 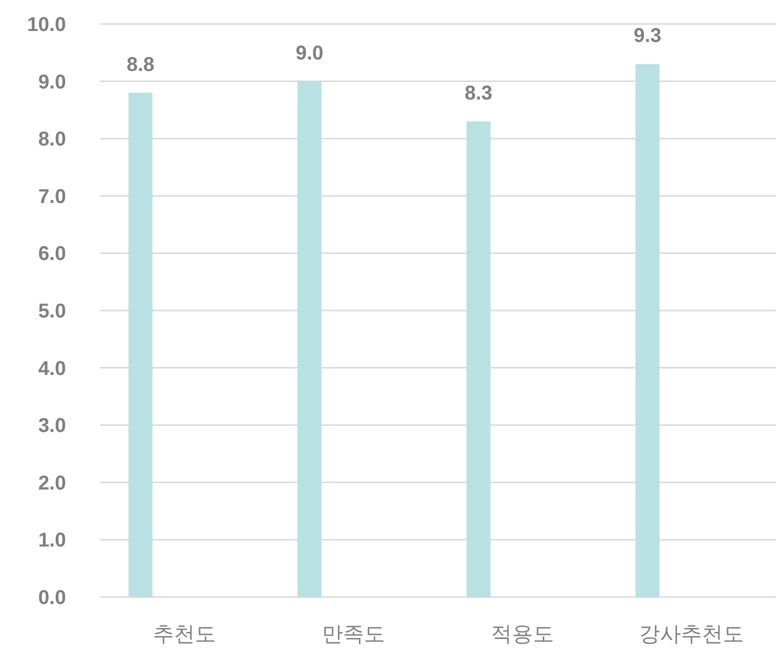 I want to click on x-tick-label: 강사추천도, so click(x=691, y=634).